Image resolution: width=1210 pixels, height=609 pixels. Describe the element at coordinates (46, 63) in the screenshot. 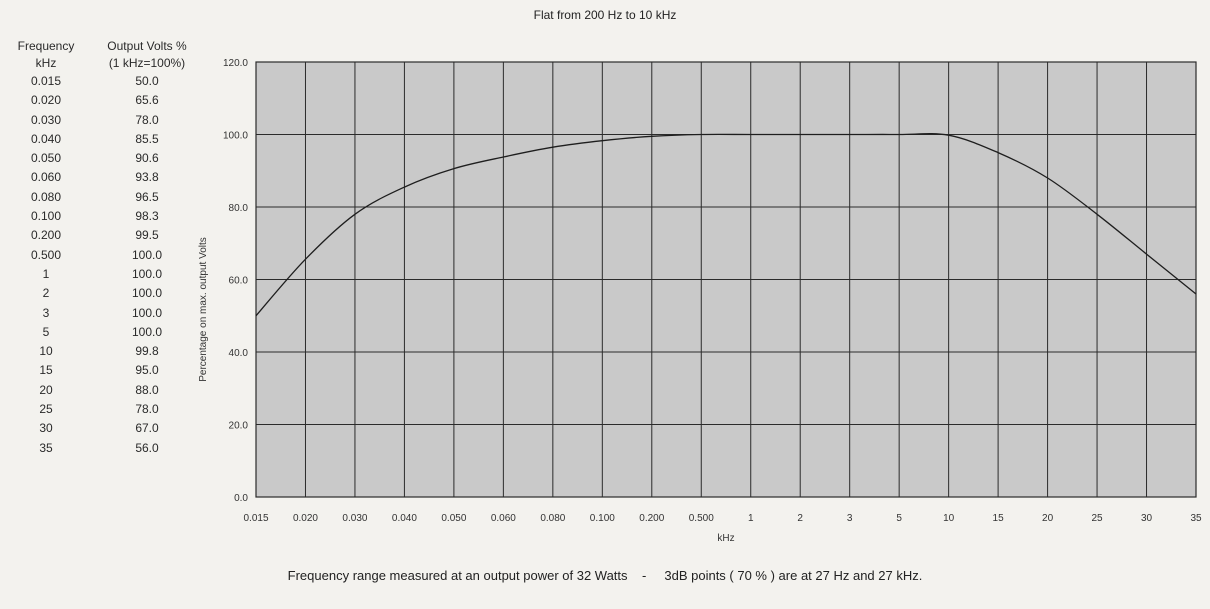

I see `table-header-frequency-unit: kHz` at that location.